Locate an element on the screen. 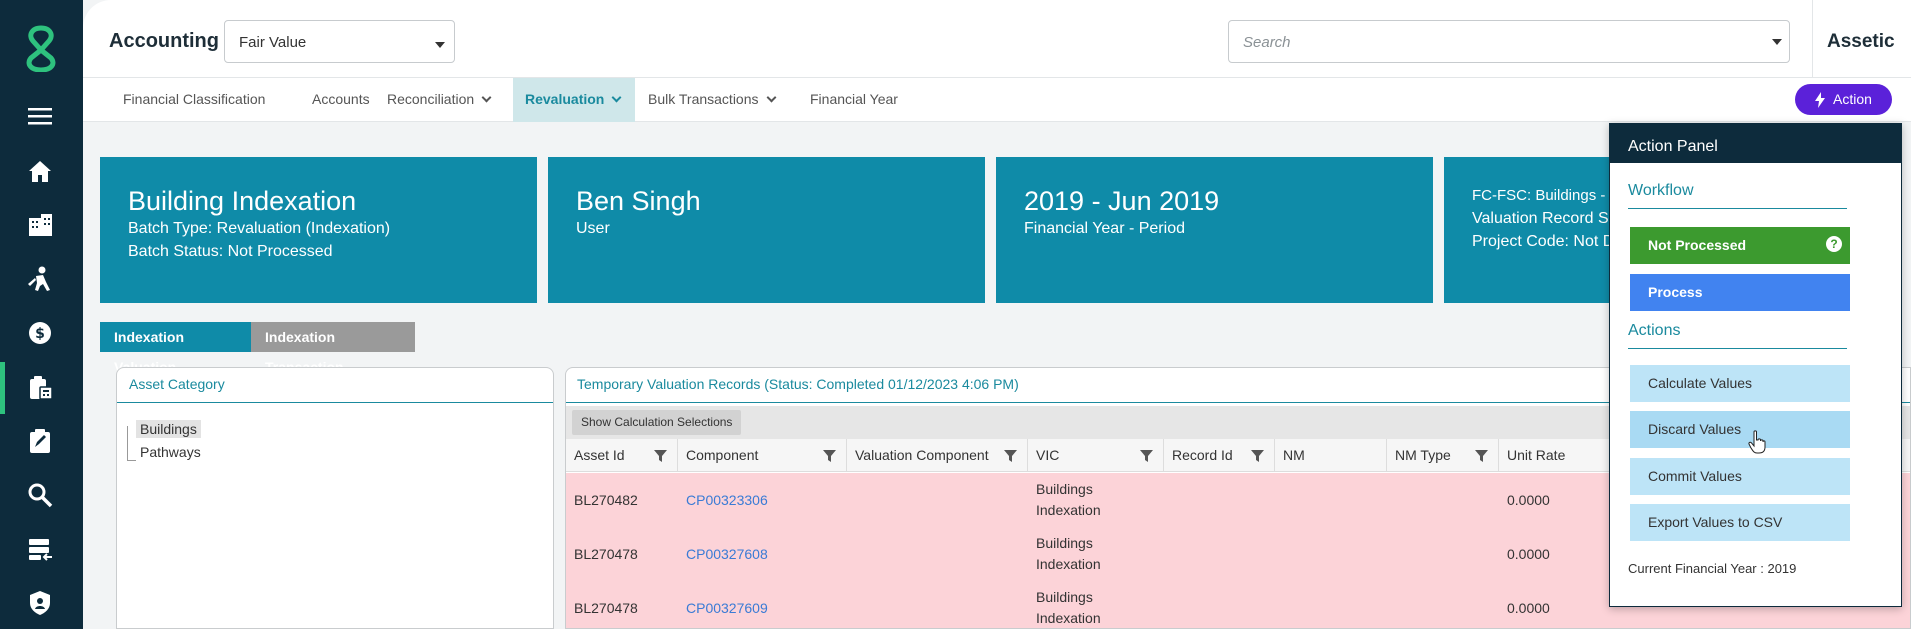 Image resolution: width=1911 pixels, height=629 pixels. period-label: Financial Year - Period is located at coordinates (1104, 228).